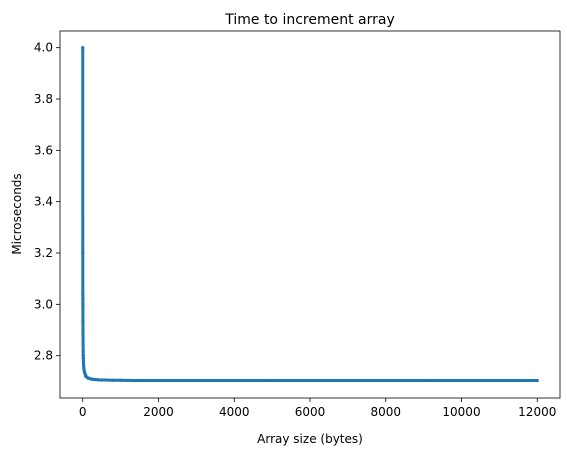 The image size is (567, 455). What do you see at coordinates (234, 412) in the screenshot?
I see `x-tick-label: 4000` at bounding box center [234, 412].